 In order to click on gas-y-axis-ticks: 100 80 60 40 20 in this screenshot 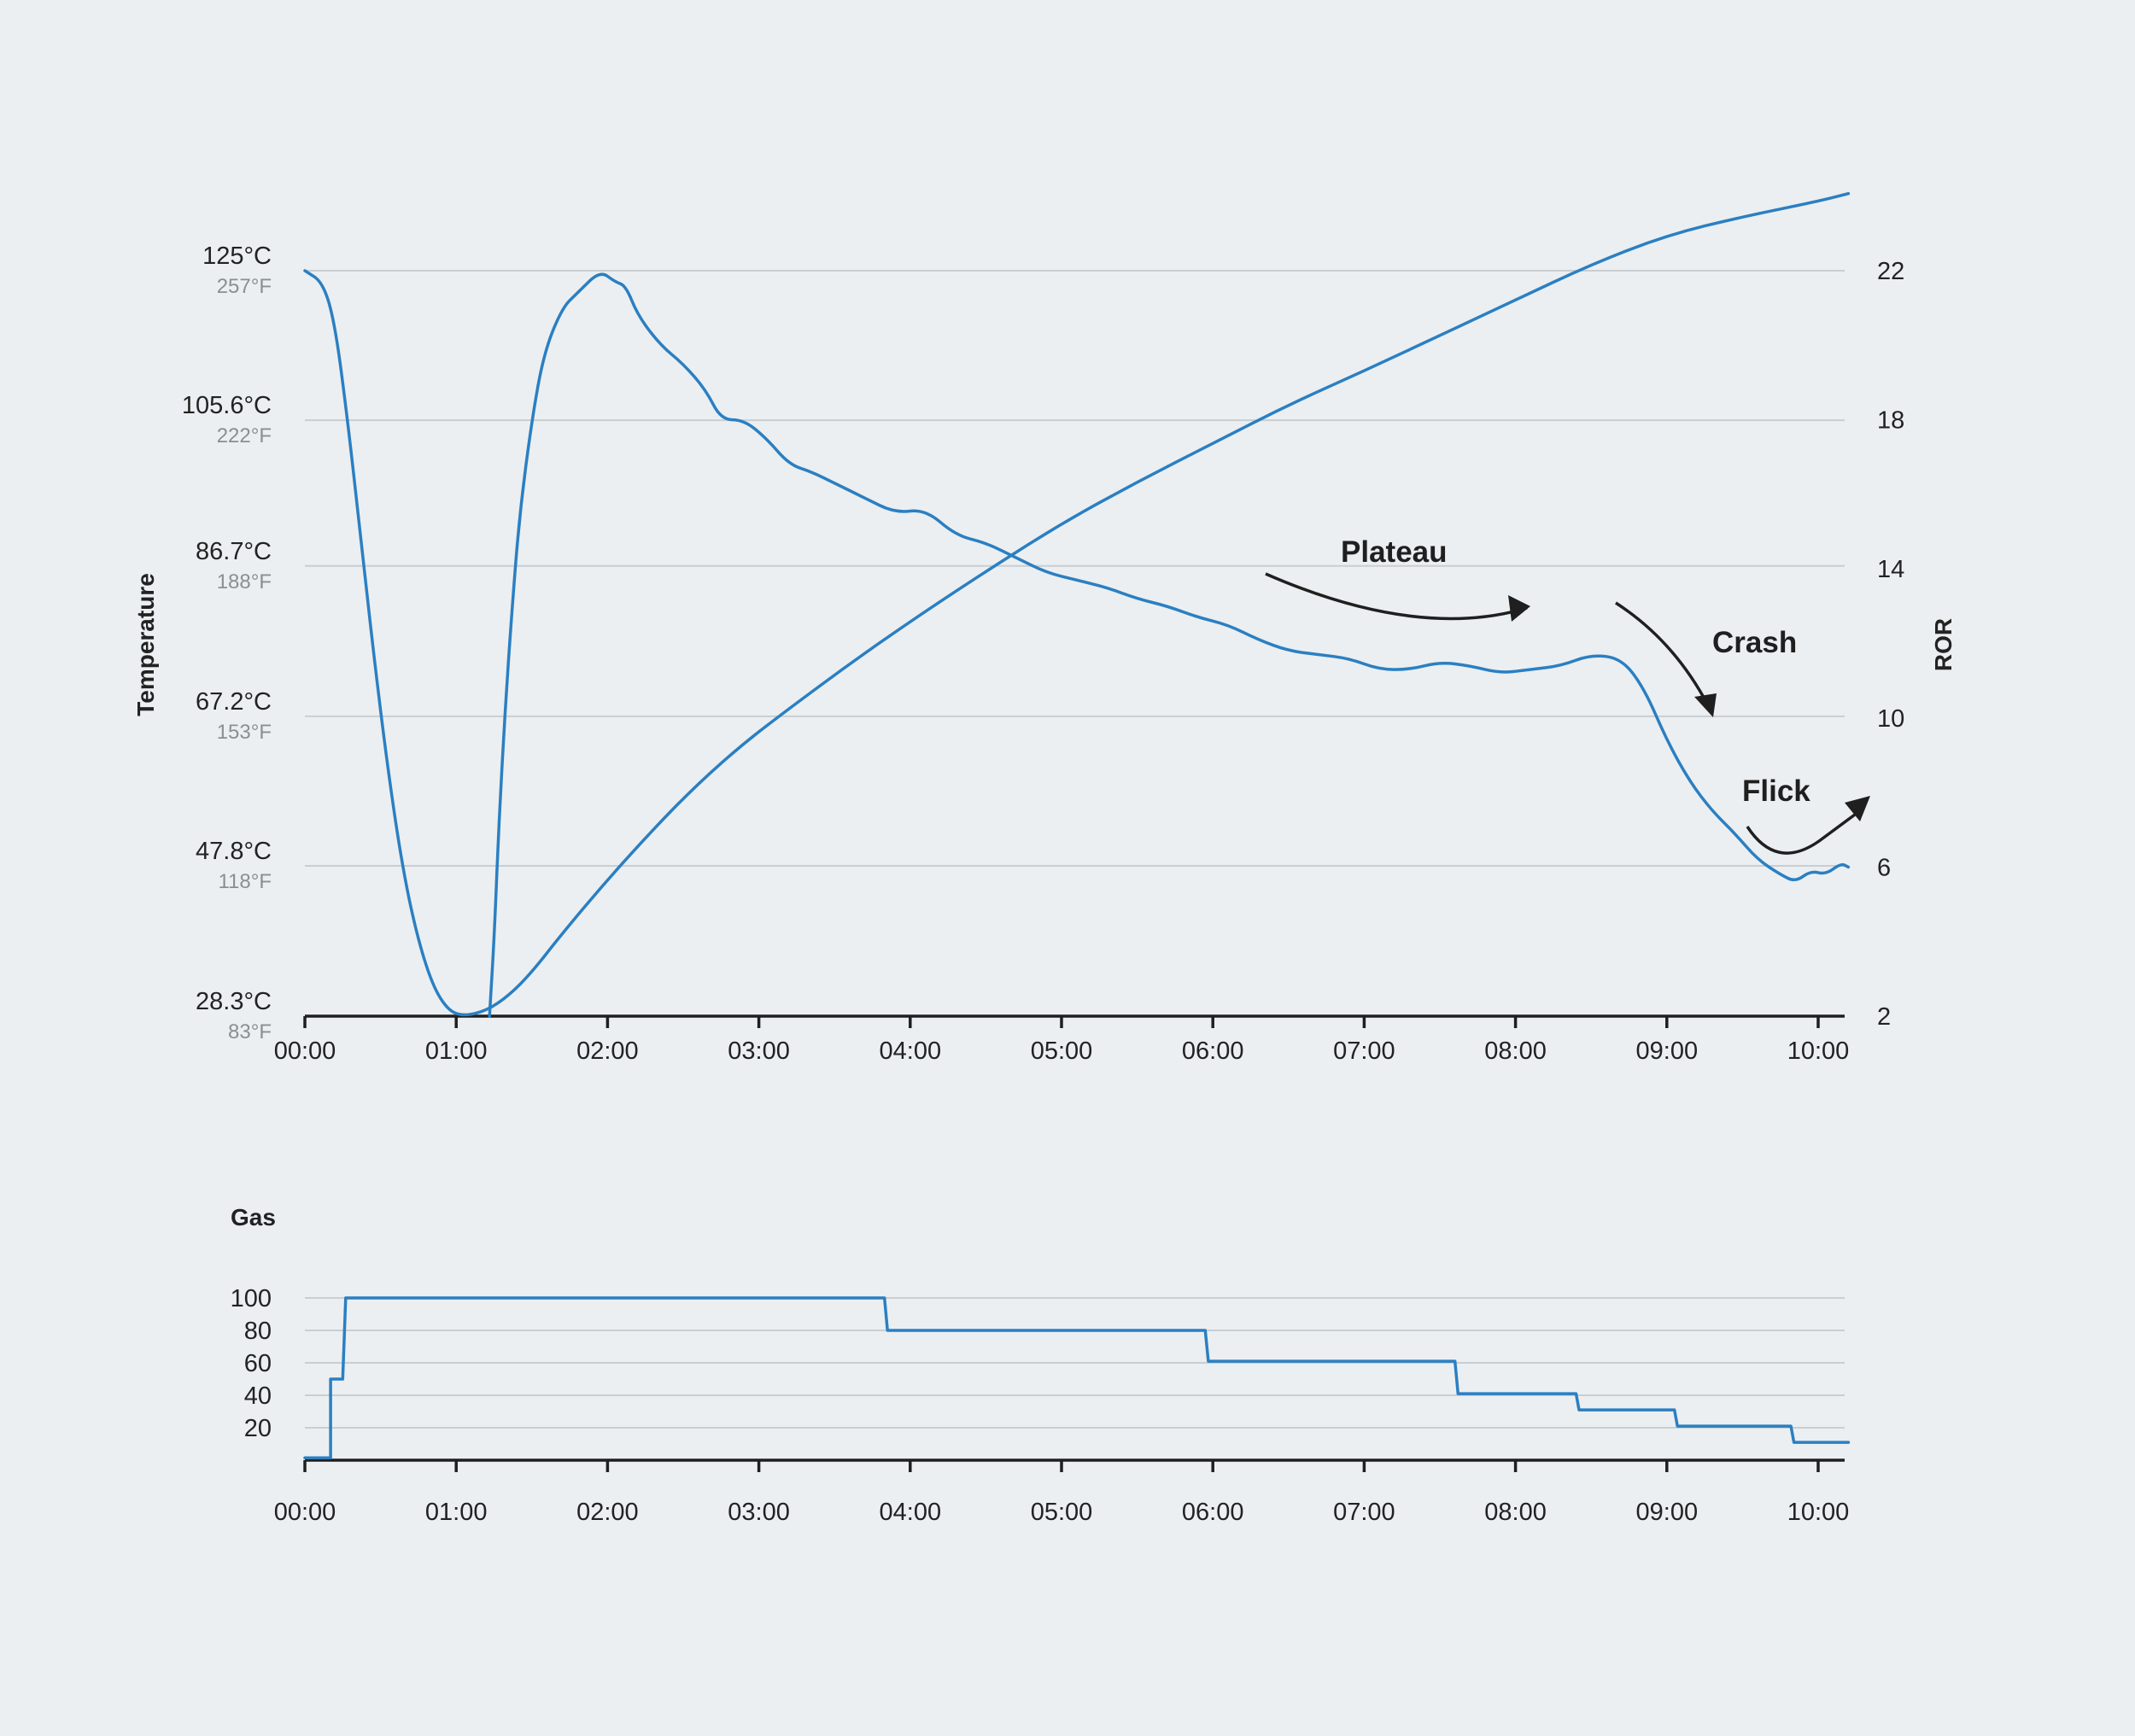, I will do `click(251, 1364)`.